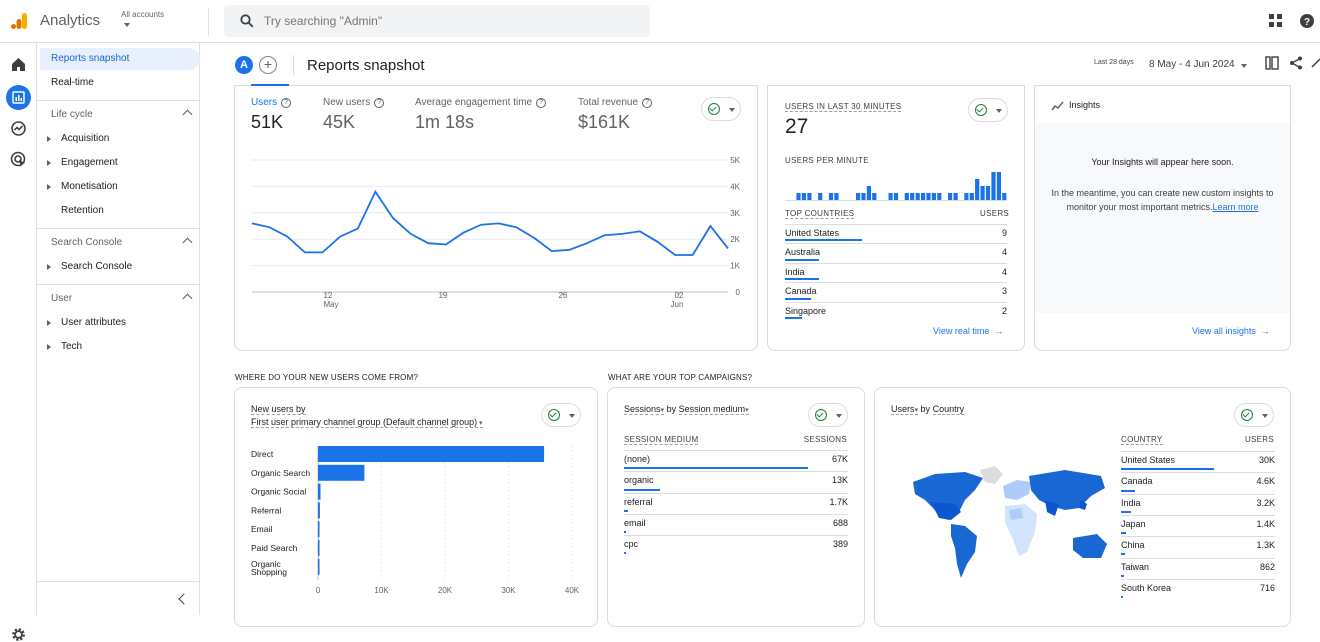  What do you see at coordinates (968, 331) in the screenshot?
I see `view-realtime-link: View real time →` at bounding box center [968, 331].